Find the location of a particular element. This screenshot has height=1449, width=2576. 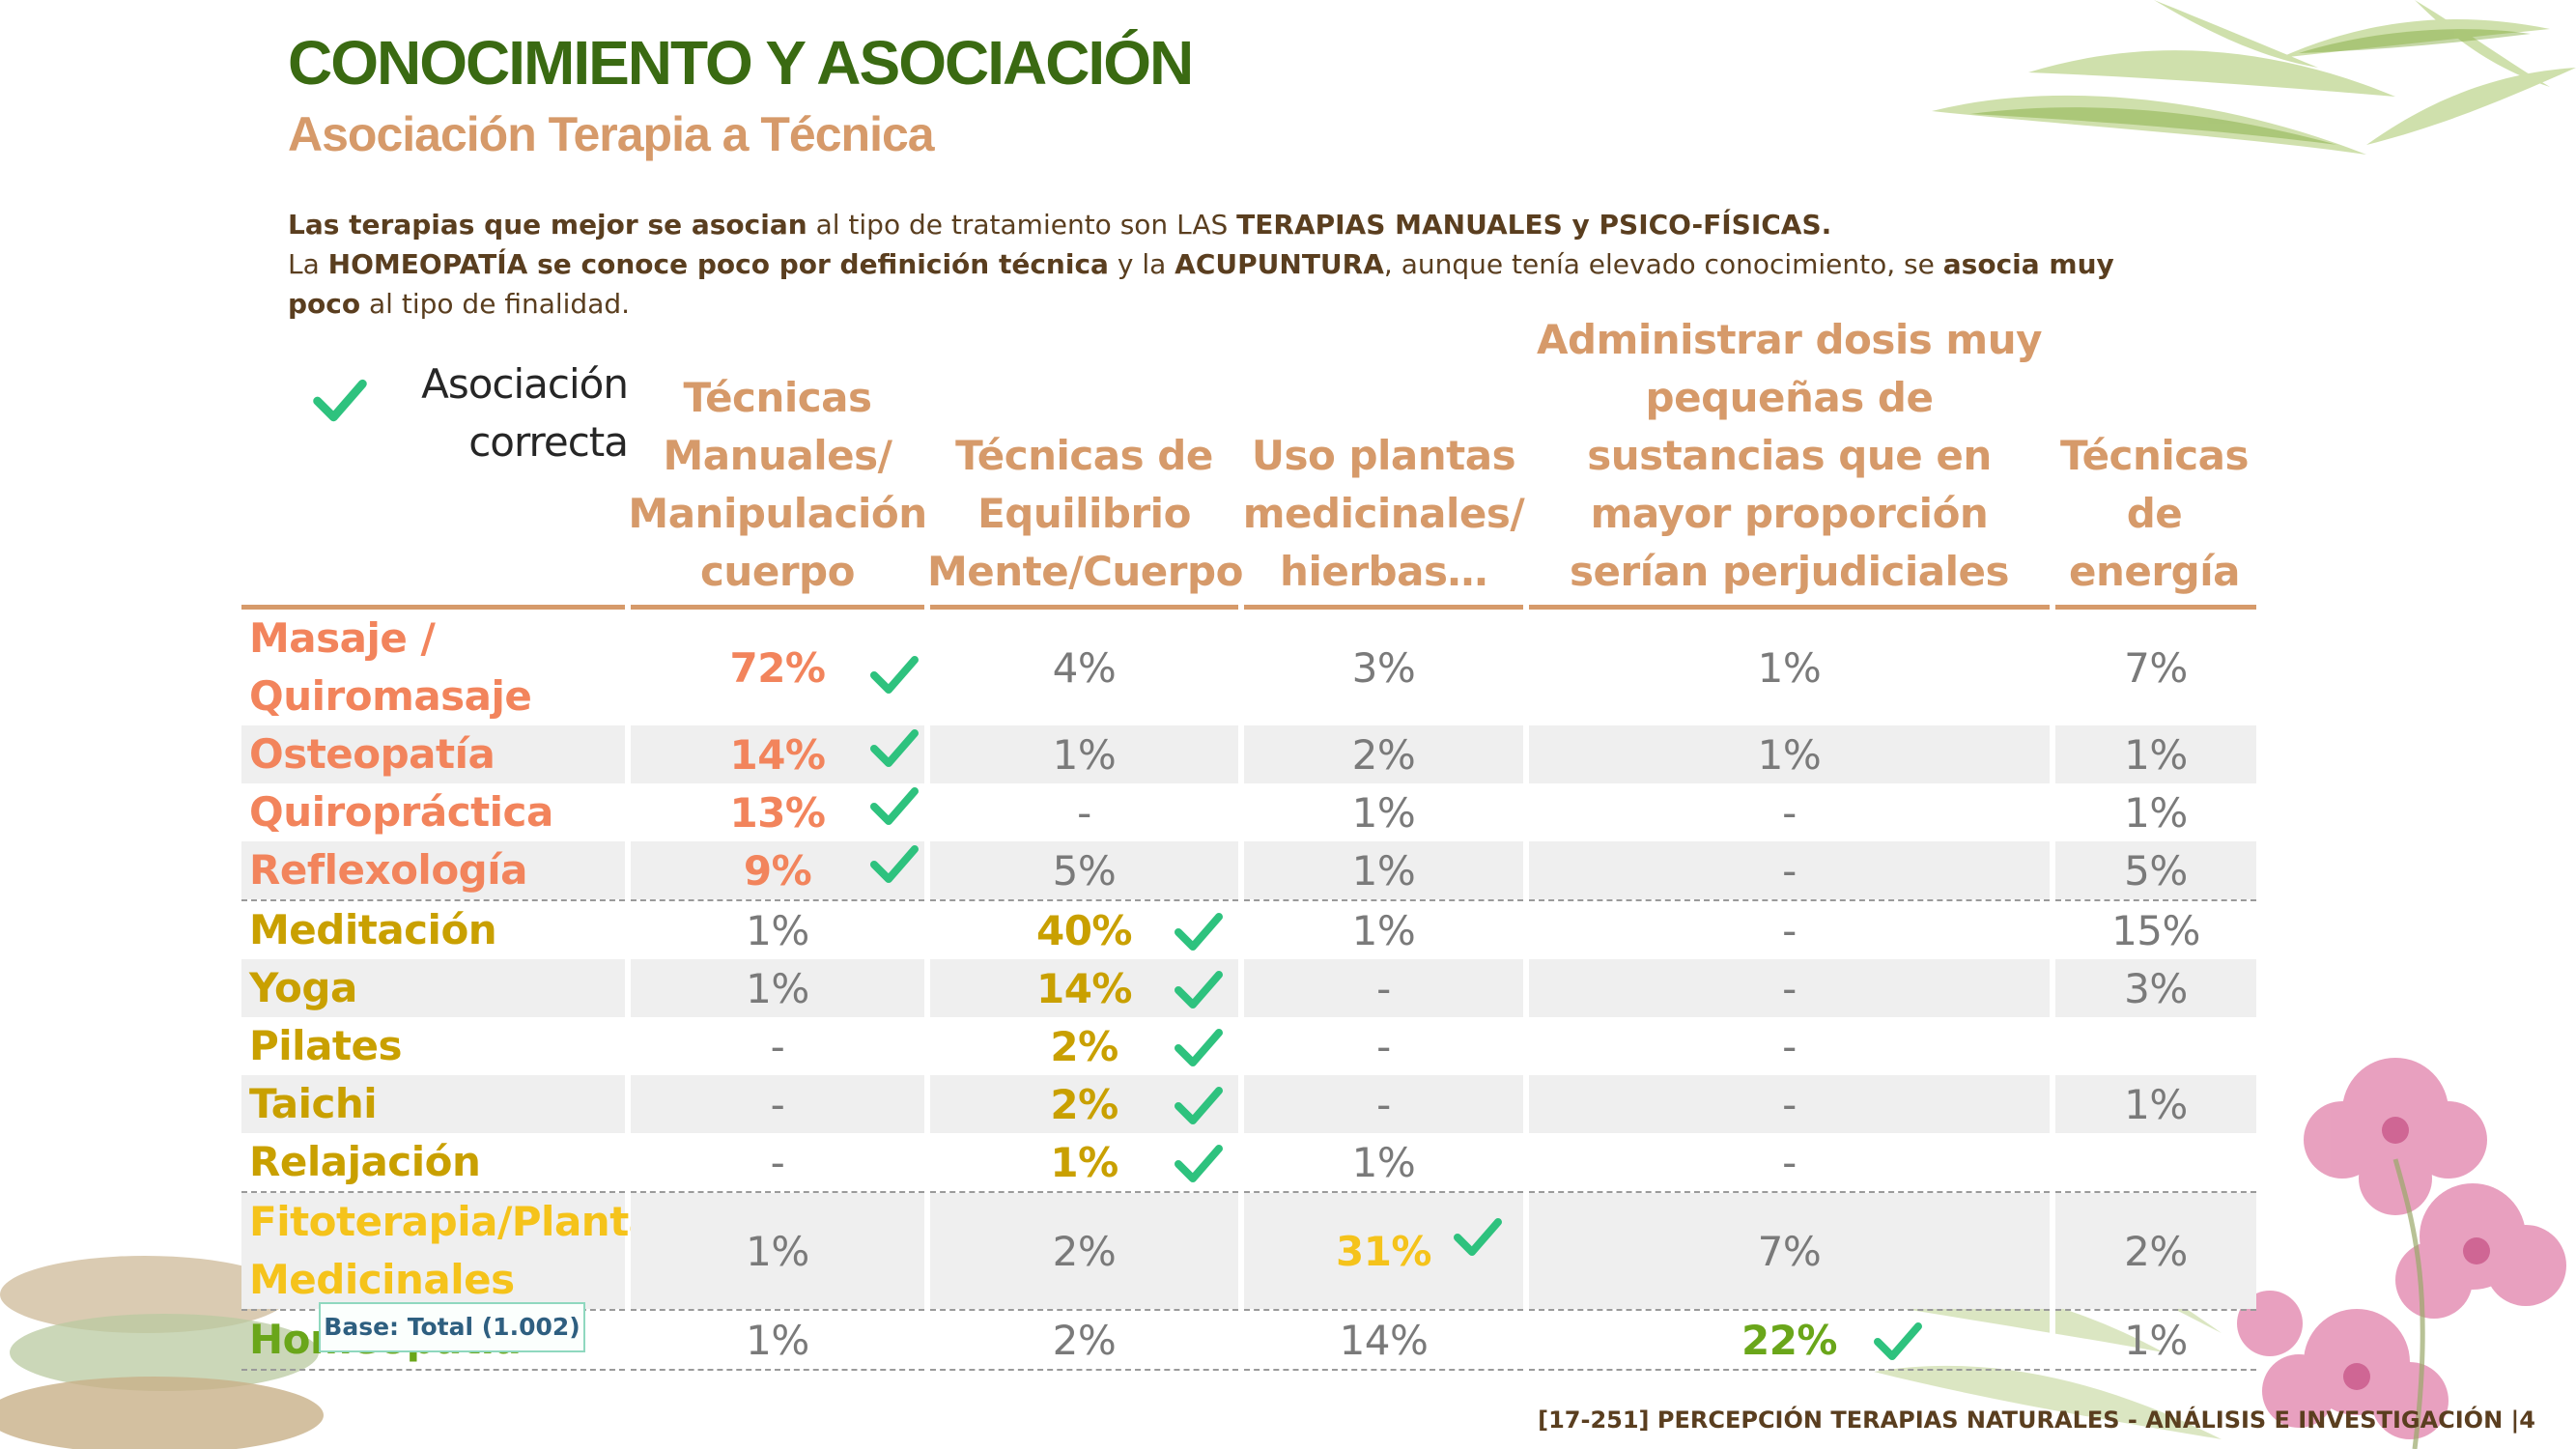

bamboo-leaves-illustration is located at coordinates (2254, 77).